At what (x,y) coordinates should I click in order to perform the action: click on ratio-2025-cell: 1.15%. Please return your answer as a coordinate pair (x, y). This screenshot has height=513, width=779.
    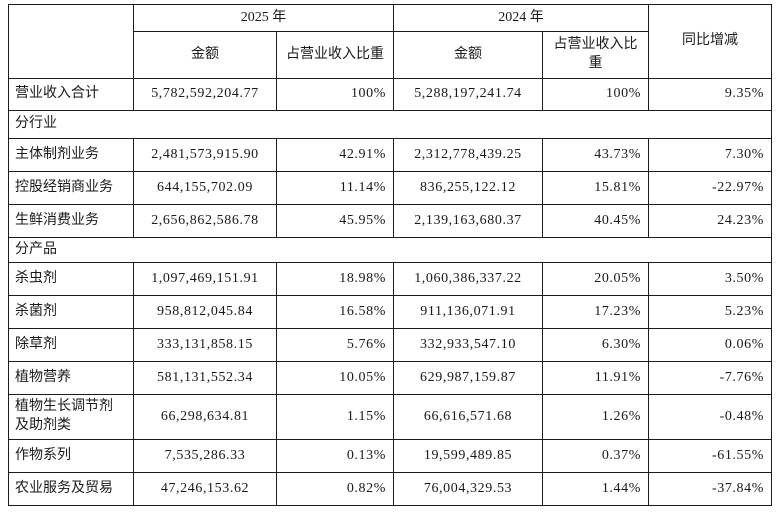
    Looking at the image, I should click on (335, 417).